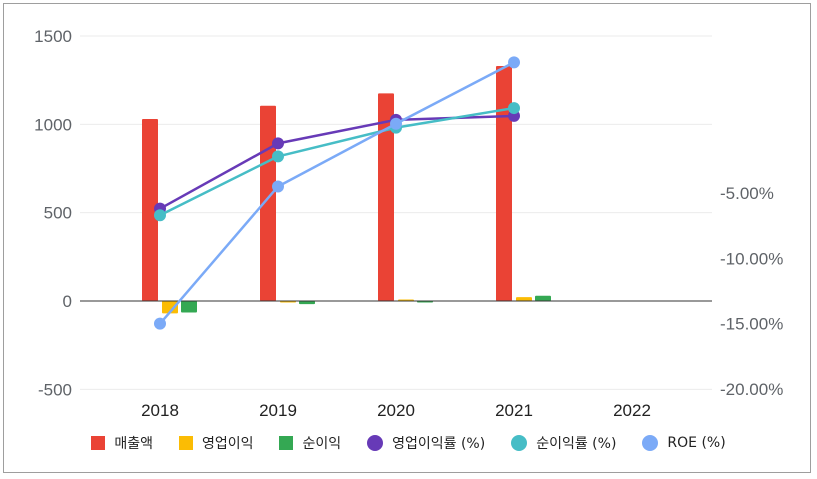 This screenshot has width=817, height=479. I want to click on legend-label: ROE (%), so click(696, 443).